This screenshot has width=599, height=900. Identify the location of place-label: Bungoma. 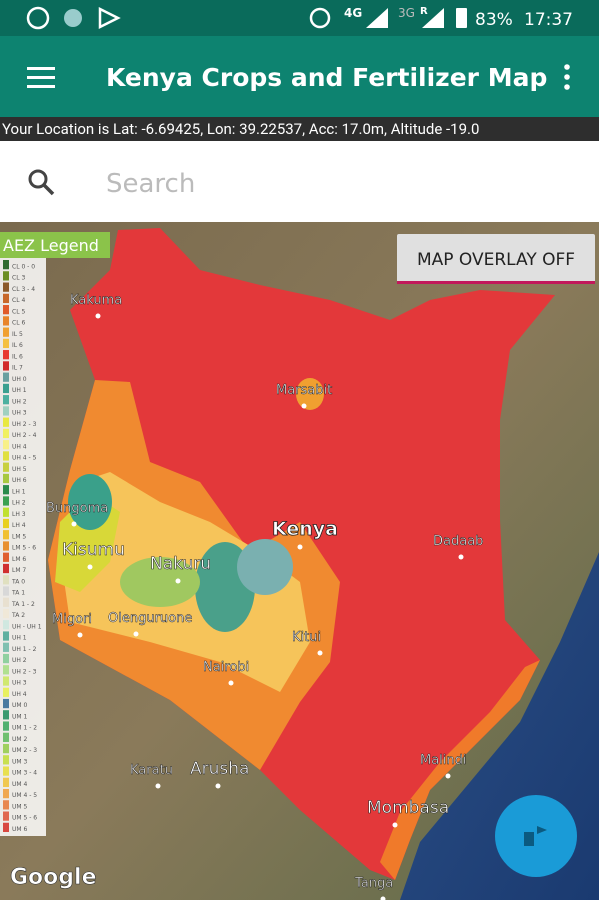
(77, 508).